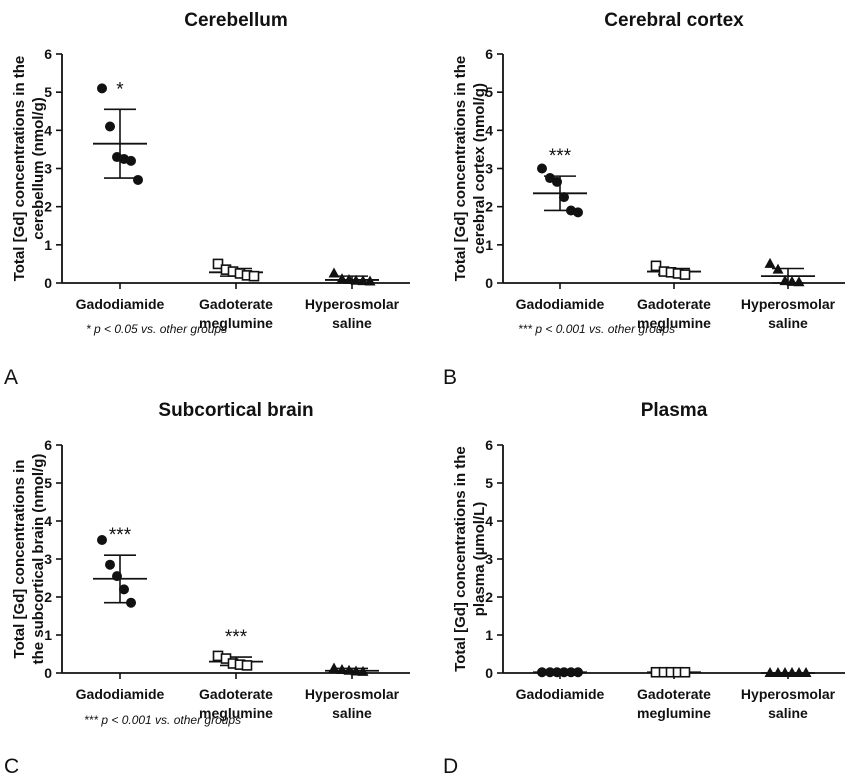 This screenshot has height=777, width=862. I want to click on significance-label: *, so click(120, 89).